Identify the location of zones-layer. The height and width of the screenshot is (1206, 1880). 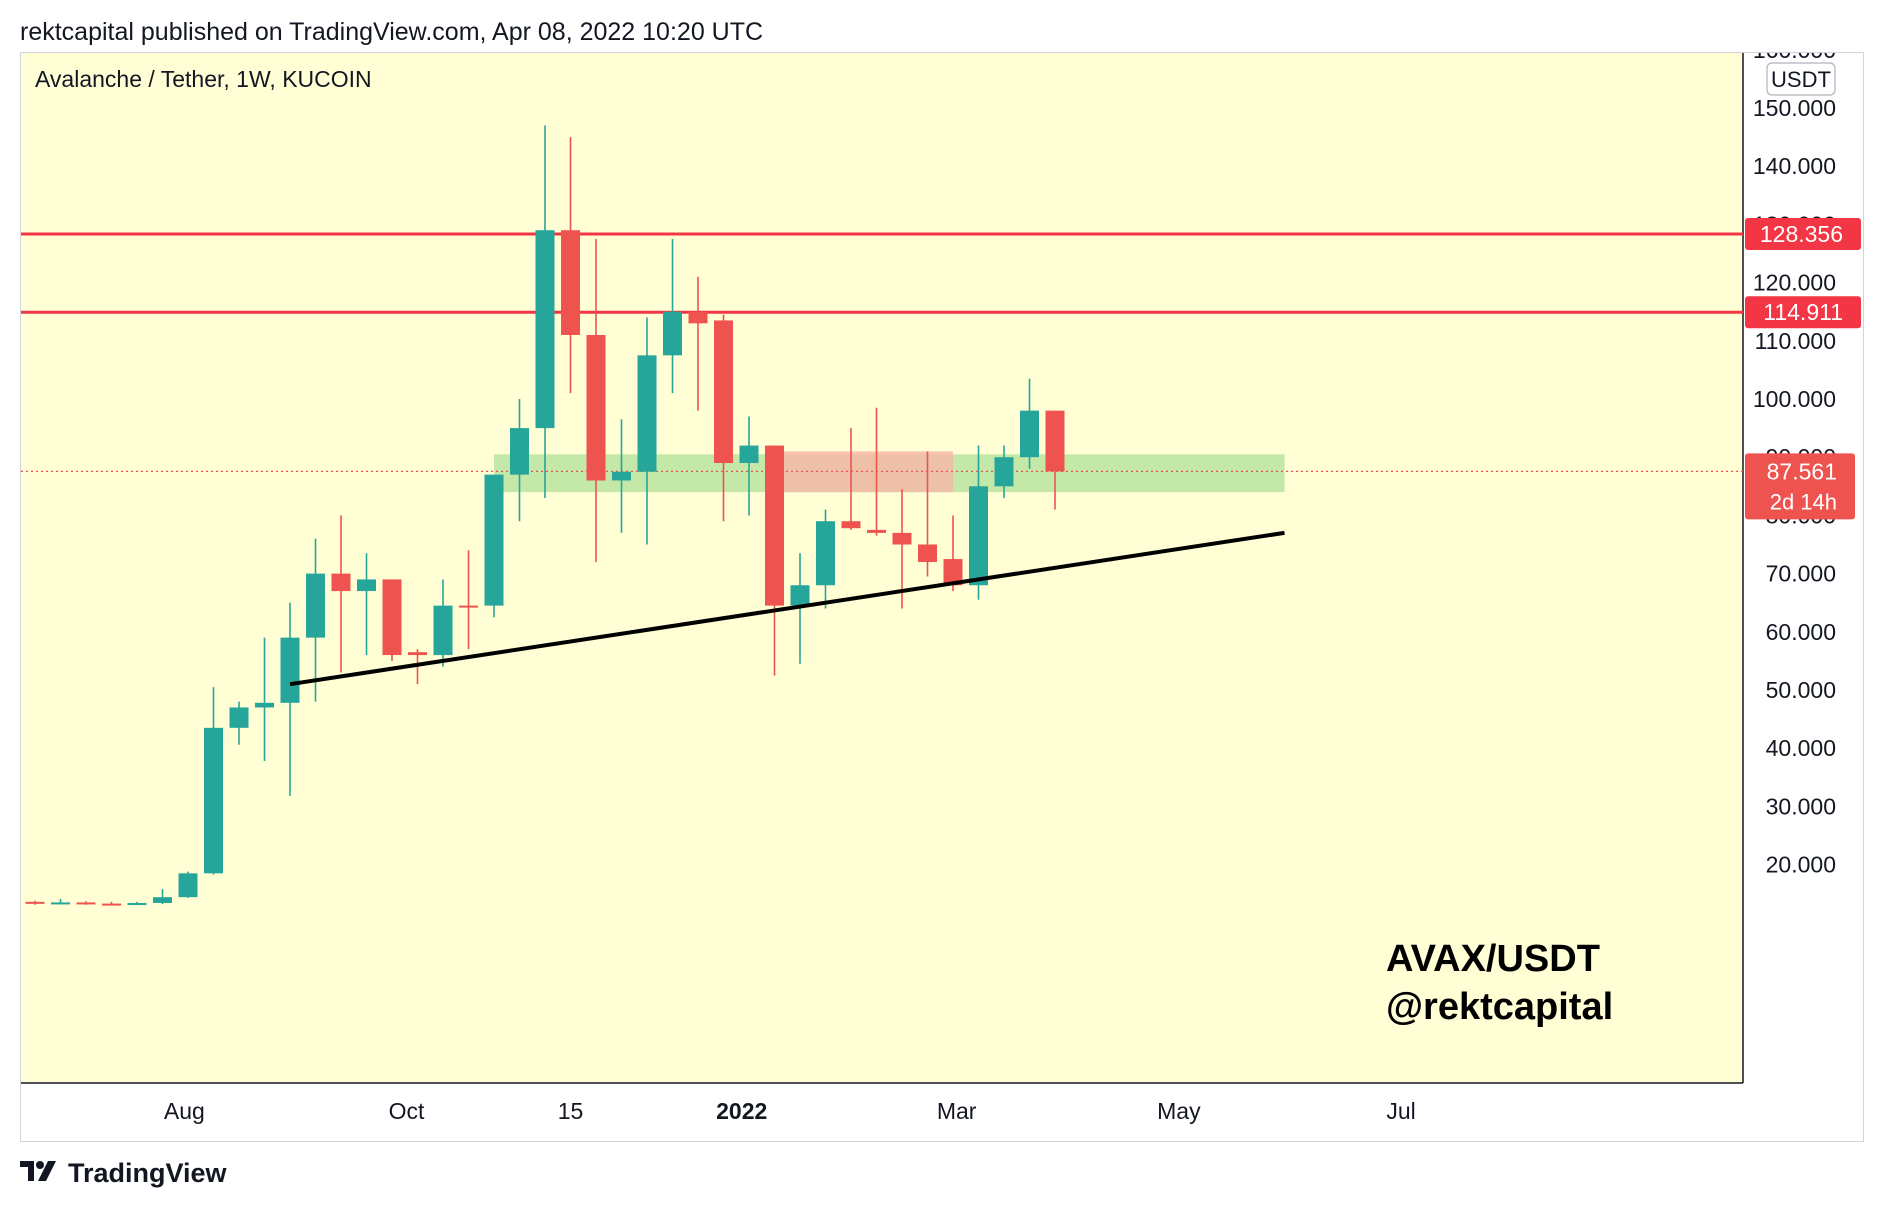
(889, 472).